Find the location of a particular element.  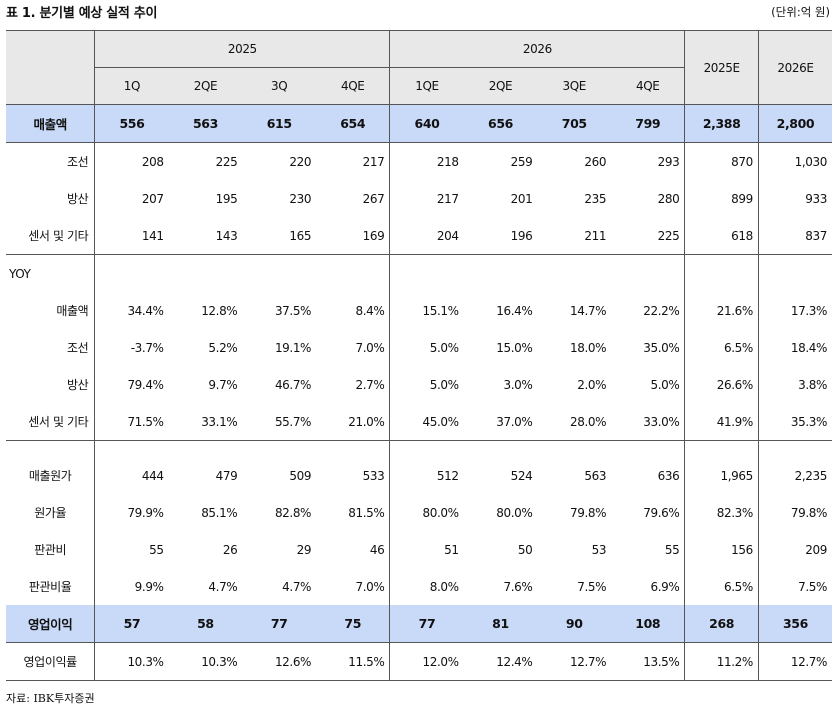

row-label: 조선 is located at coordinates (78, 348).